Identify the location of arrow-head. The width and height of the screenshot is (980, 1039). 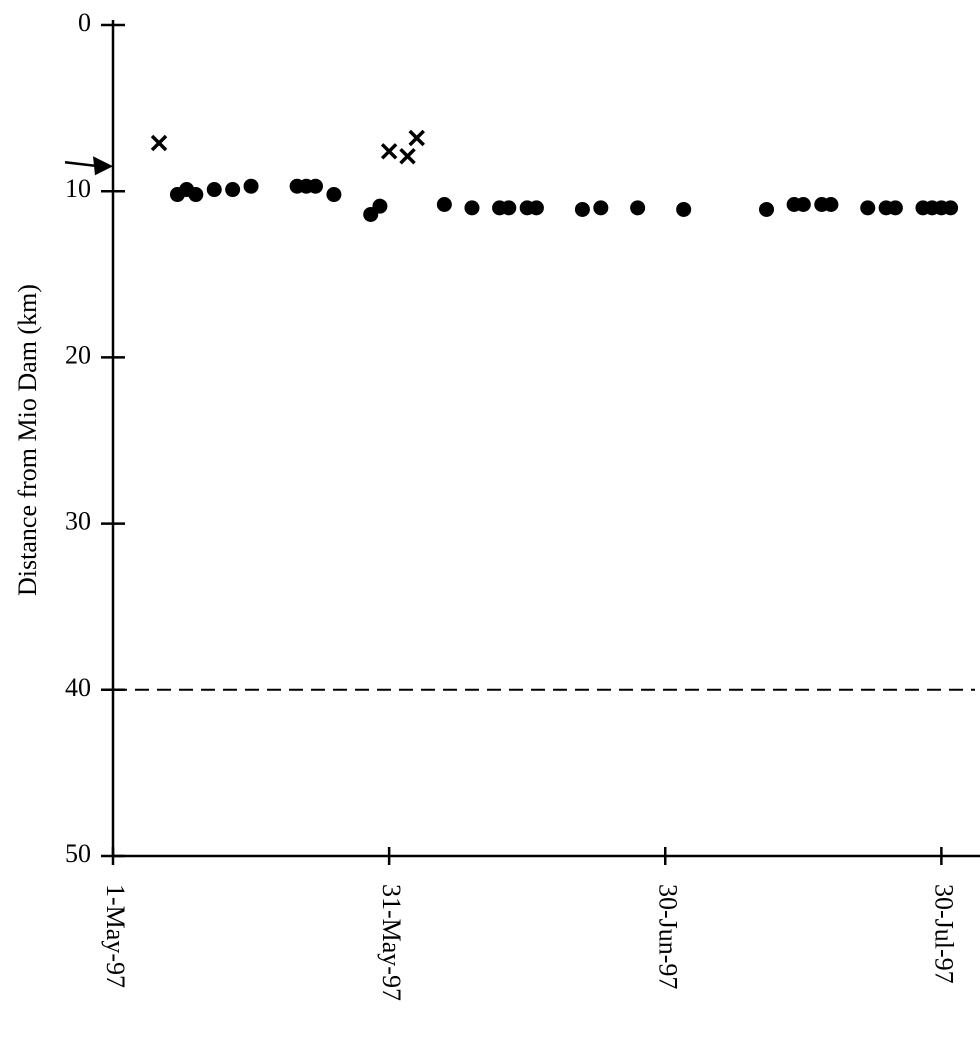
(103, 166).